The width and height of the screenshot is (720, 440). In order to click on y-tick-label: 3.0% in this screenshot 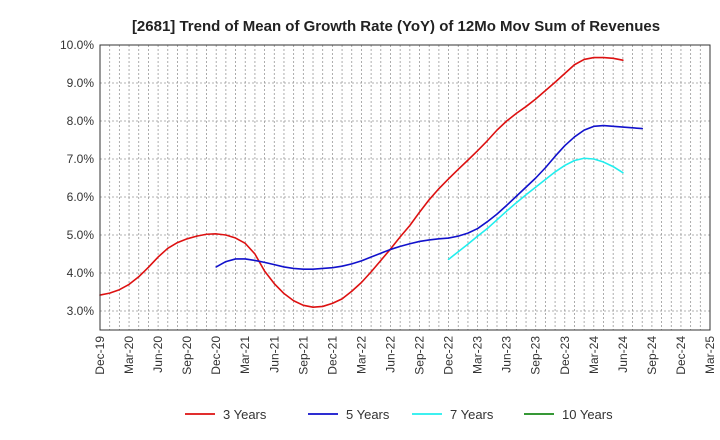, I will do `click(81, 311)`.